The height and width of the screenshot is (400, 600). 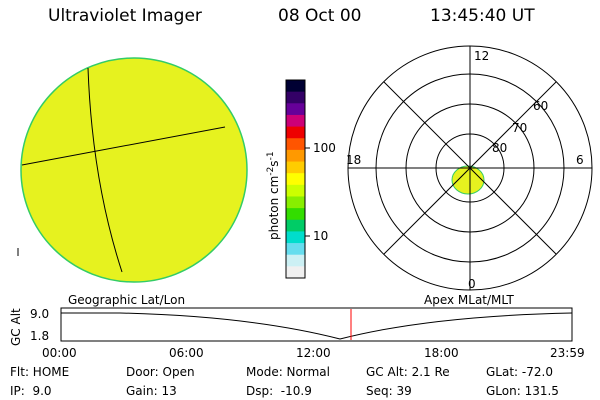 What do you see at coordinates (31, 391) in the screenshot?
I see `footer-ip: IP: 9.0` at bounding box center [31, 391].